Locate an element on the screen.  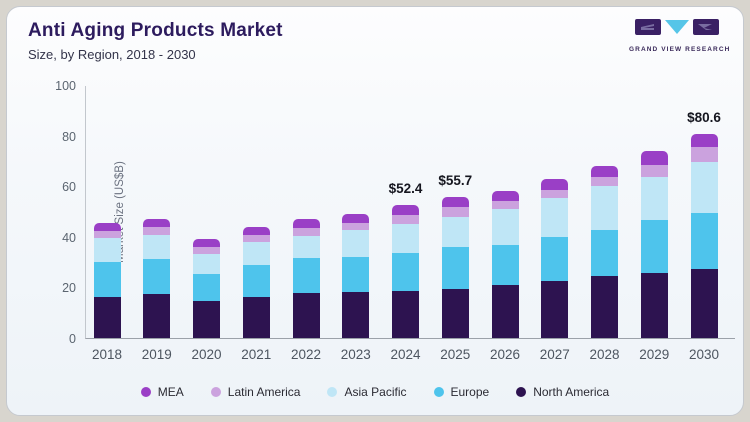
x-tick-label: 2029 is located at coordinates (654, 354).